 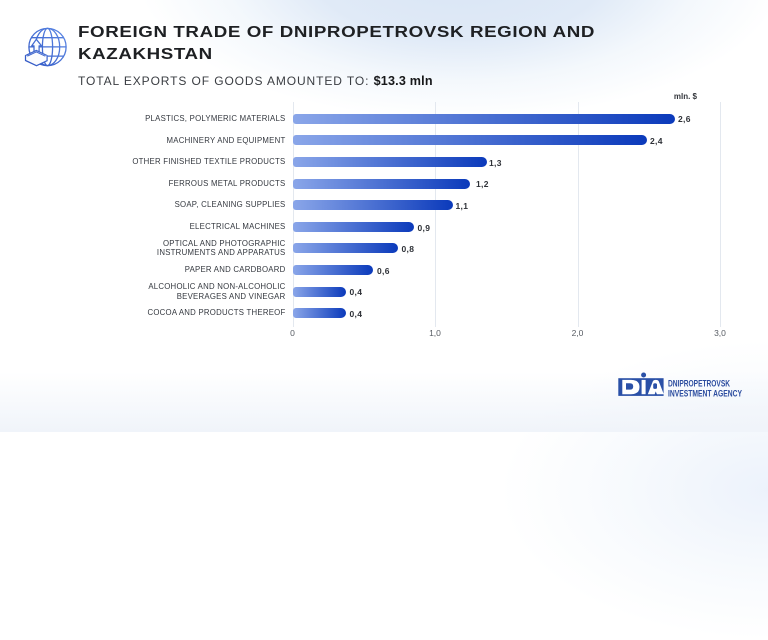 What do you see at coordinates (705, 393) in the screenshot?
I see `svg-text: INVESTMENT AGENCY` at bounding box center [705, 393].